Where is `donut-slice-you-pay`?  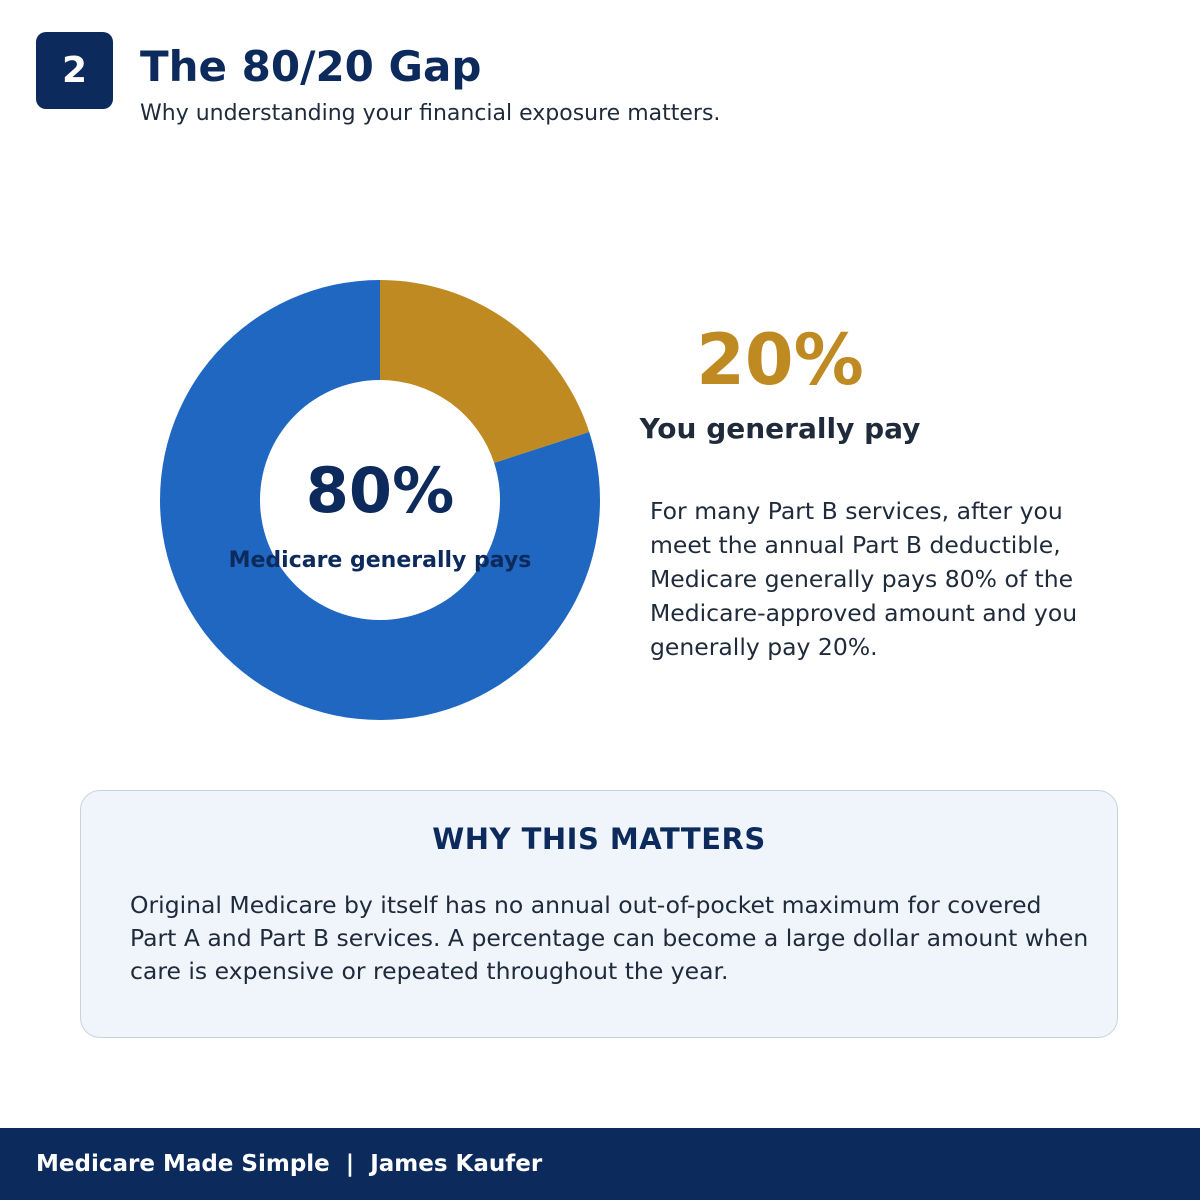
donut-slice-you-pay is located at coordinates (485, 371).